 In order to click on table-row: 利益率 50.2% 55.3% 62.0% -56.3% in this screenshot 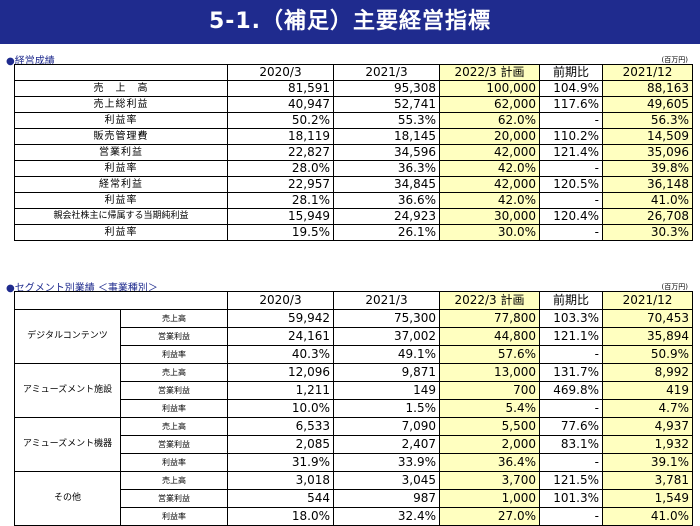, I will do `click(353, 120)`.